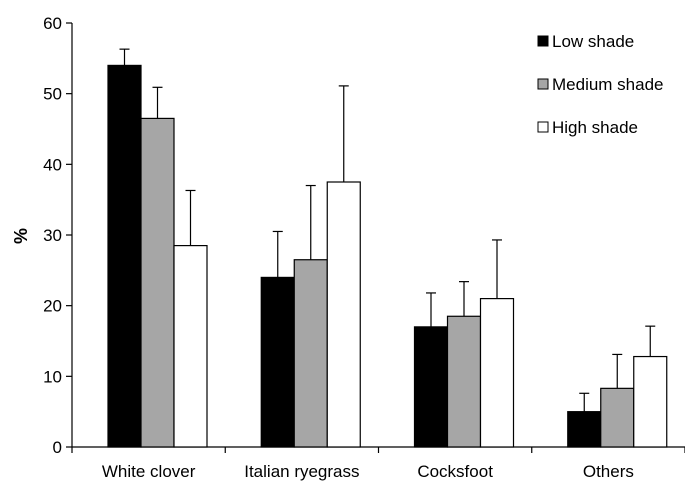  Describe the element at coordinates (455, 471) in the screenshot. I see `x-category-label: Cocksfoot` at that location.